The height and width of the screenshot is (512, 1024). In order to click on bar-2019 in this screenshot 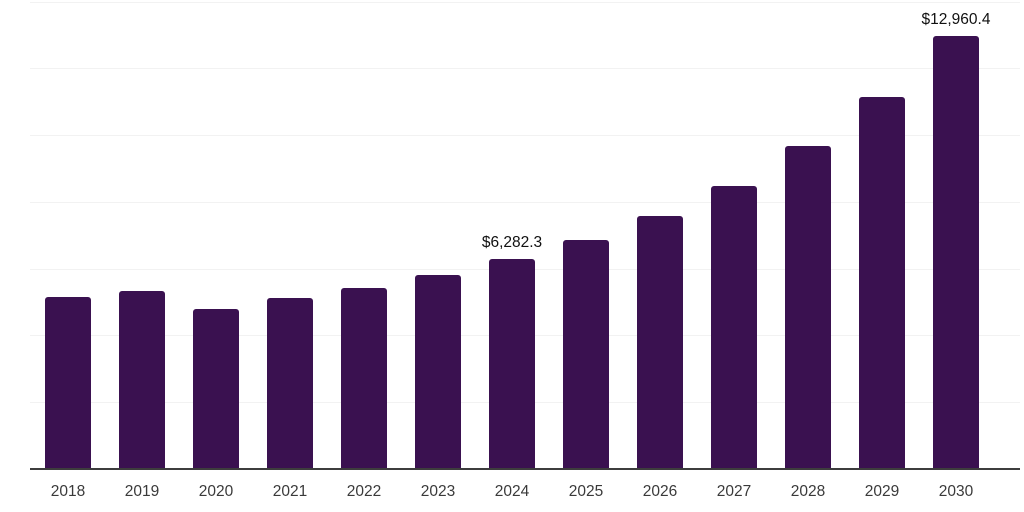, I will do `click(142, 379)`.